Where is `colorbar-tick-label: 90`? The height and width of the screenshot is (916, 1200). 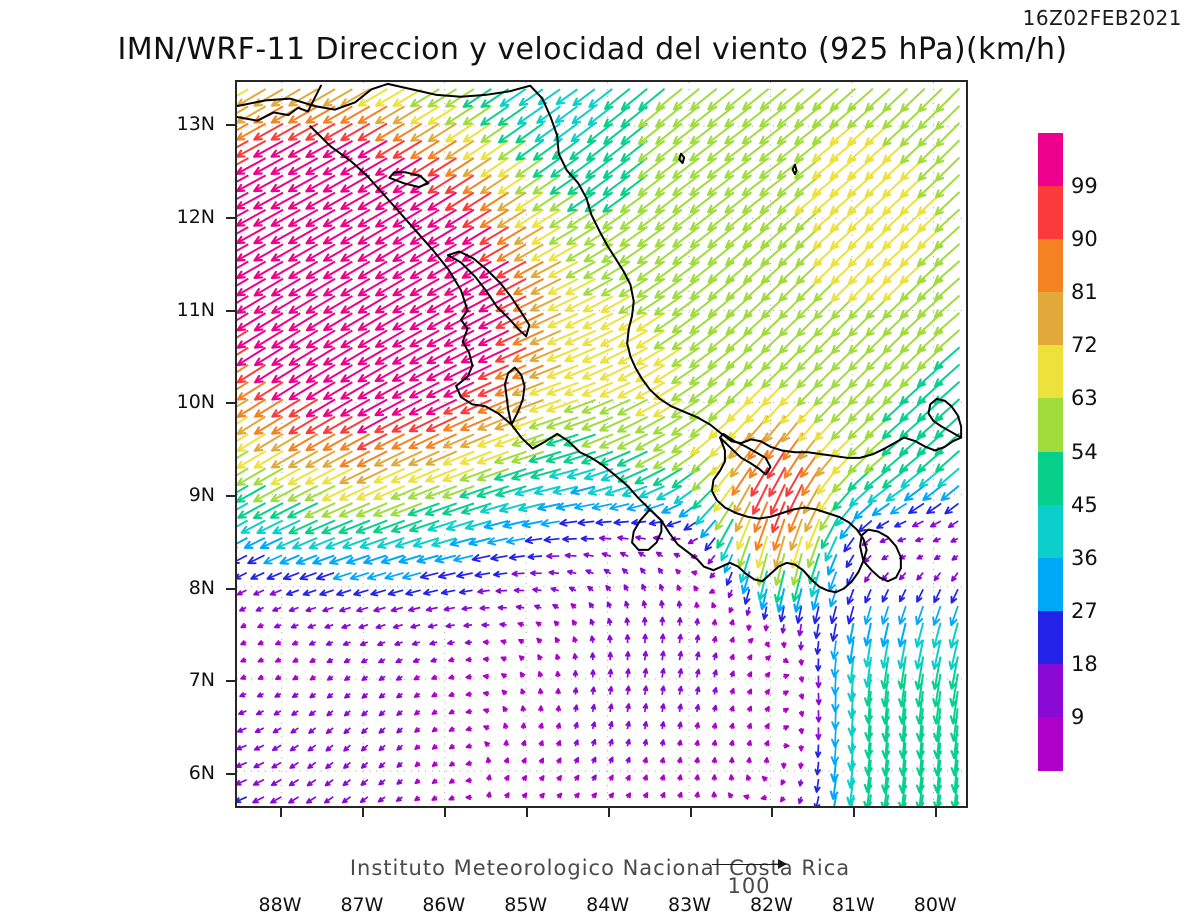 colorbar-tick-label: 90 is located at coordinates (1084, 239).